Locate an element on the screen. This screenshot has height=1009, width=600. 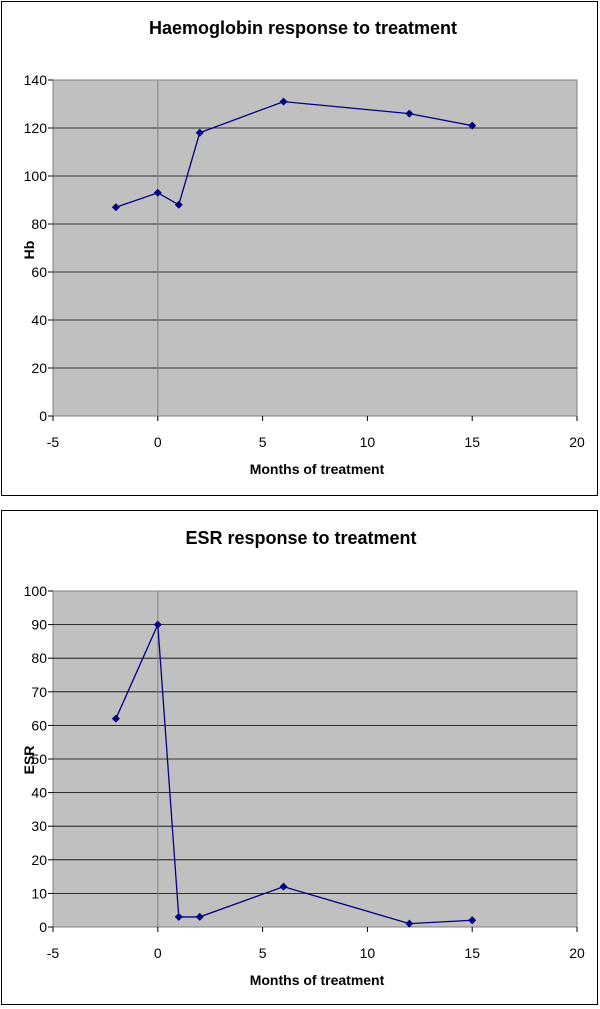
hb-y-tick-label: 20 is located at coordinates (39, 368).